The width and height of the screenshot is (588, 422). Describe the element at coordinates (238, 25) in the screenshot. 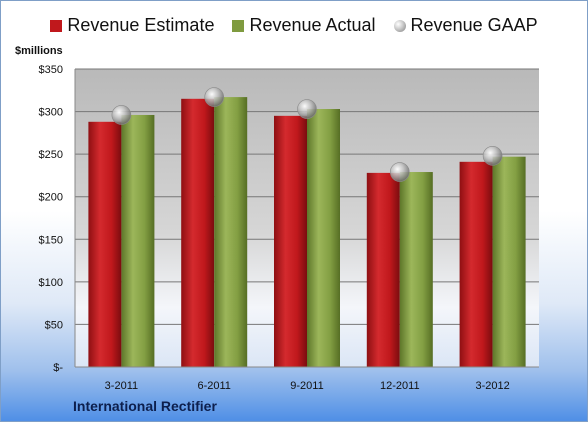

I see `legend-swatch-actual` at that location.